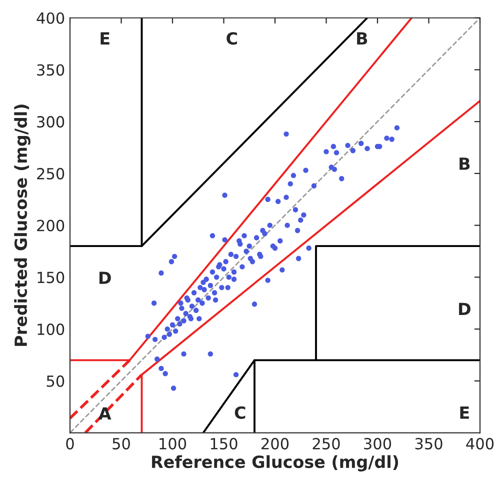  I want to click on x-tick-label: 250, so click(326, 444).